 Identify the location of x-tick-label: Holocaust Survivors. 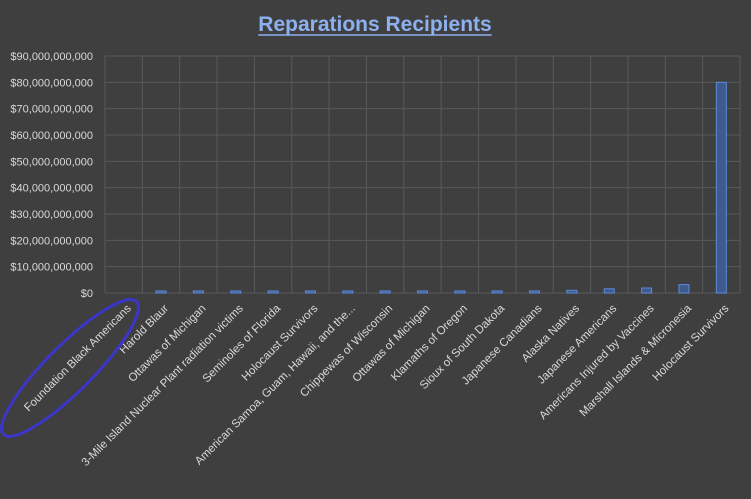
(691, 342).